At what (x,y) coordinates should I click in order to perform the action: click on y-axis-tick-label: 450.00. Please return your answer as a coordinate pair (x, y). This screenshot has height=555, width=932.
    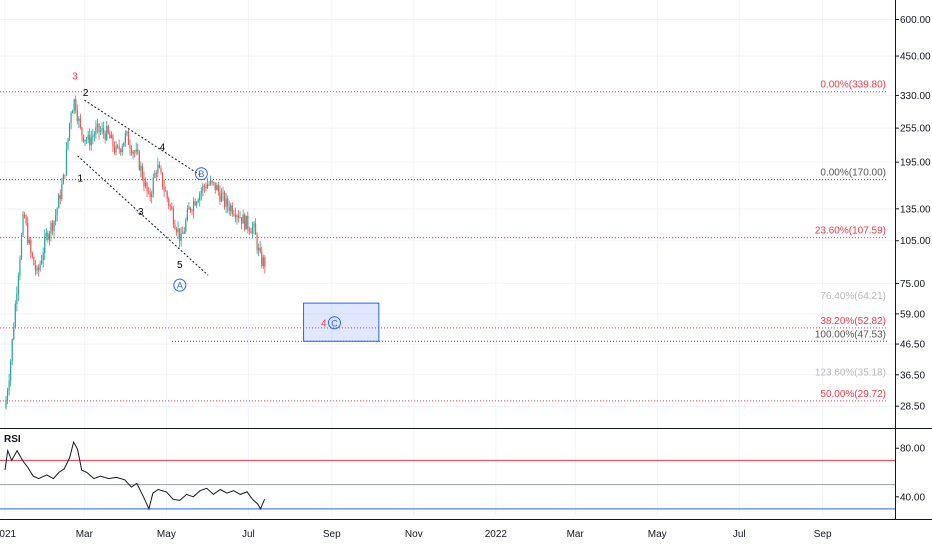
    Looking at the image, I should click on (915, 57).